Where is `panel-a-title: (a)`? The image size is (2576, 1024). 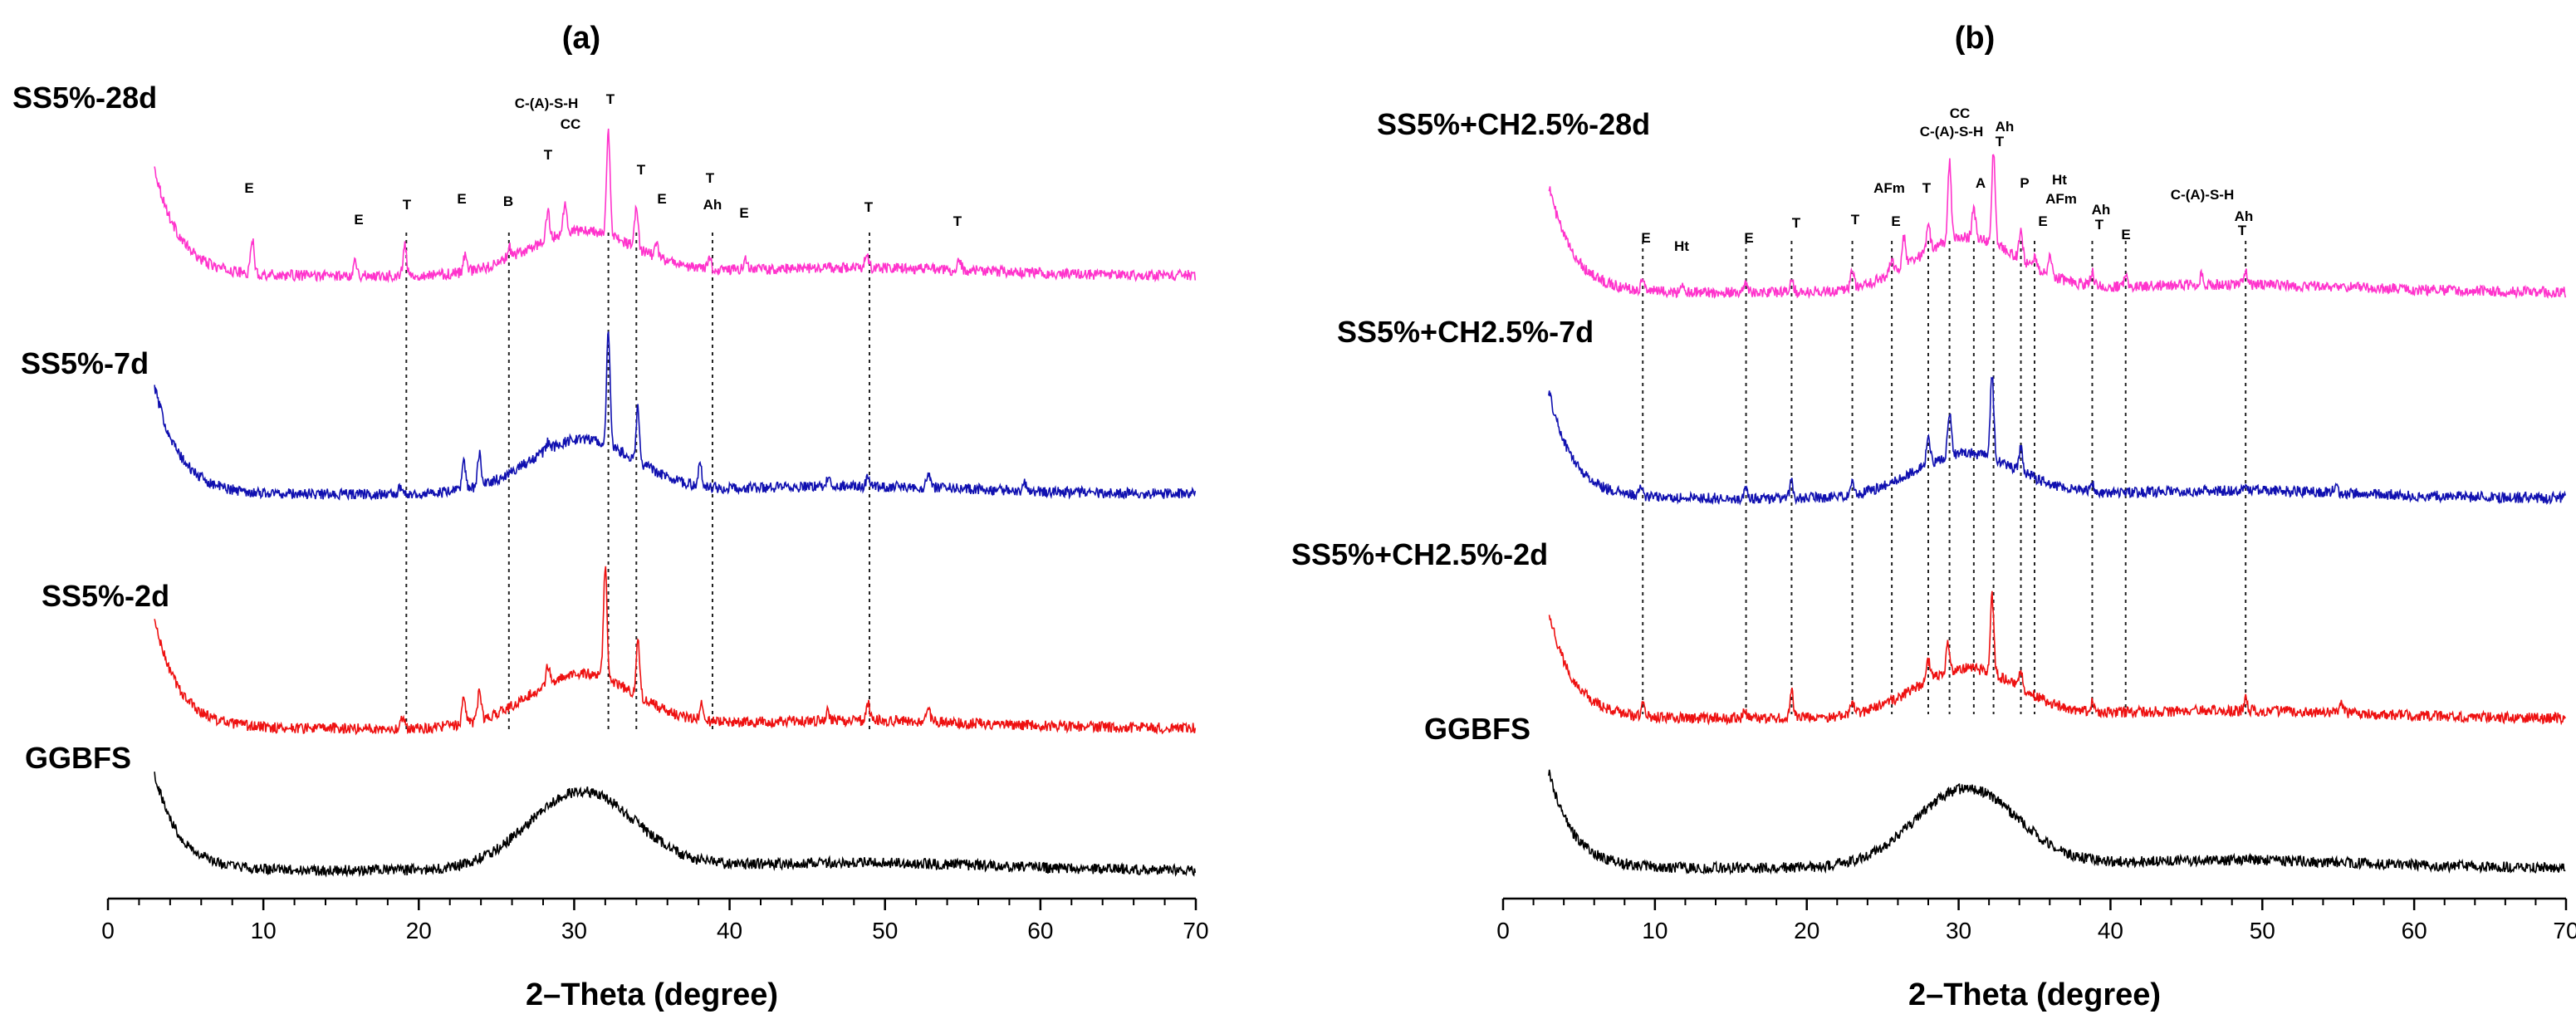
panel-a-title: (a) is located at coordinates (581, 38).